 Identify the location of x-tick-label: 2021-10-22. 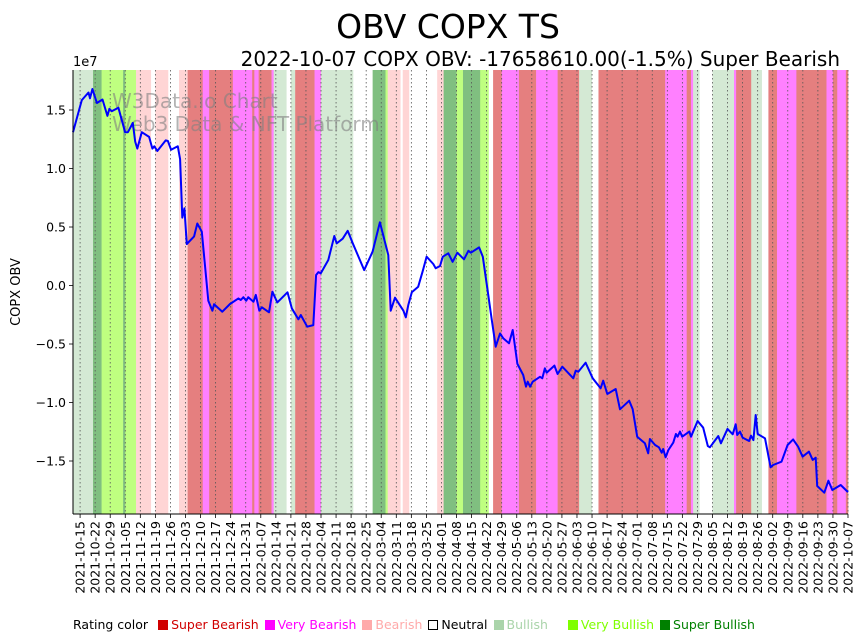
(95, 557).